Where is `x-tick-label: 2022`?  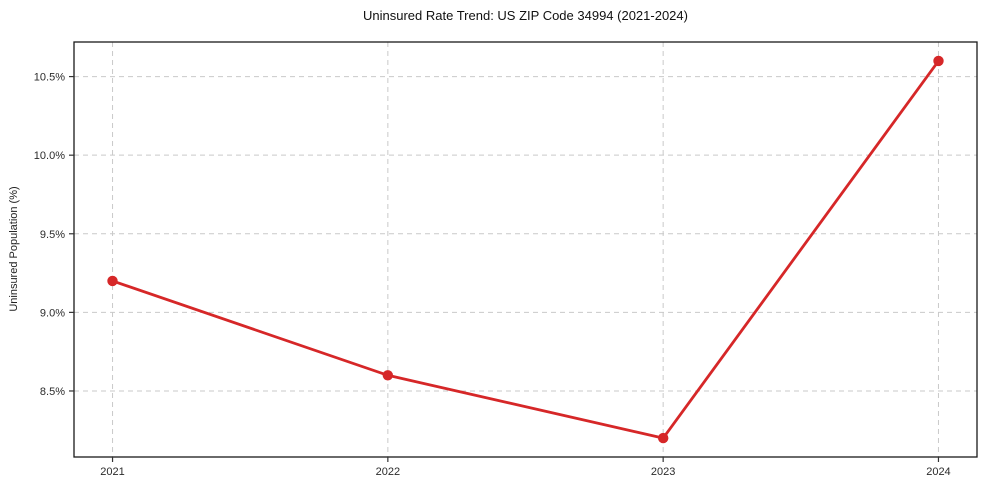
x-tick-label: 2022 is located at coordinates (388, 472).